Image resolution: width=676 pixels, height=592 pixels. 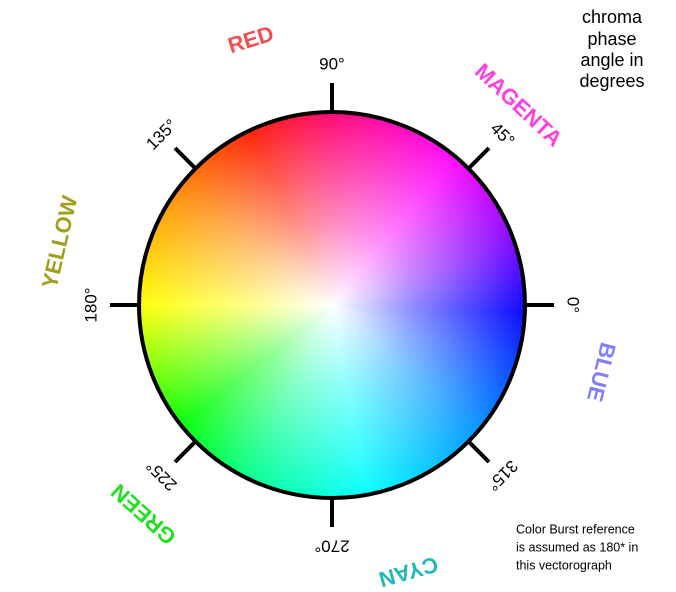 I want to click on tick-label: 0°, so click(x=573, y=305).